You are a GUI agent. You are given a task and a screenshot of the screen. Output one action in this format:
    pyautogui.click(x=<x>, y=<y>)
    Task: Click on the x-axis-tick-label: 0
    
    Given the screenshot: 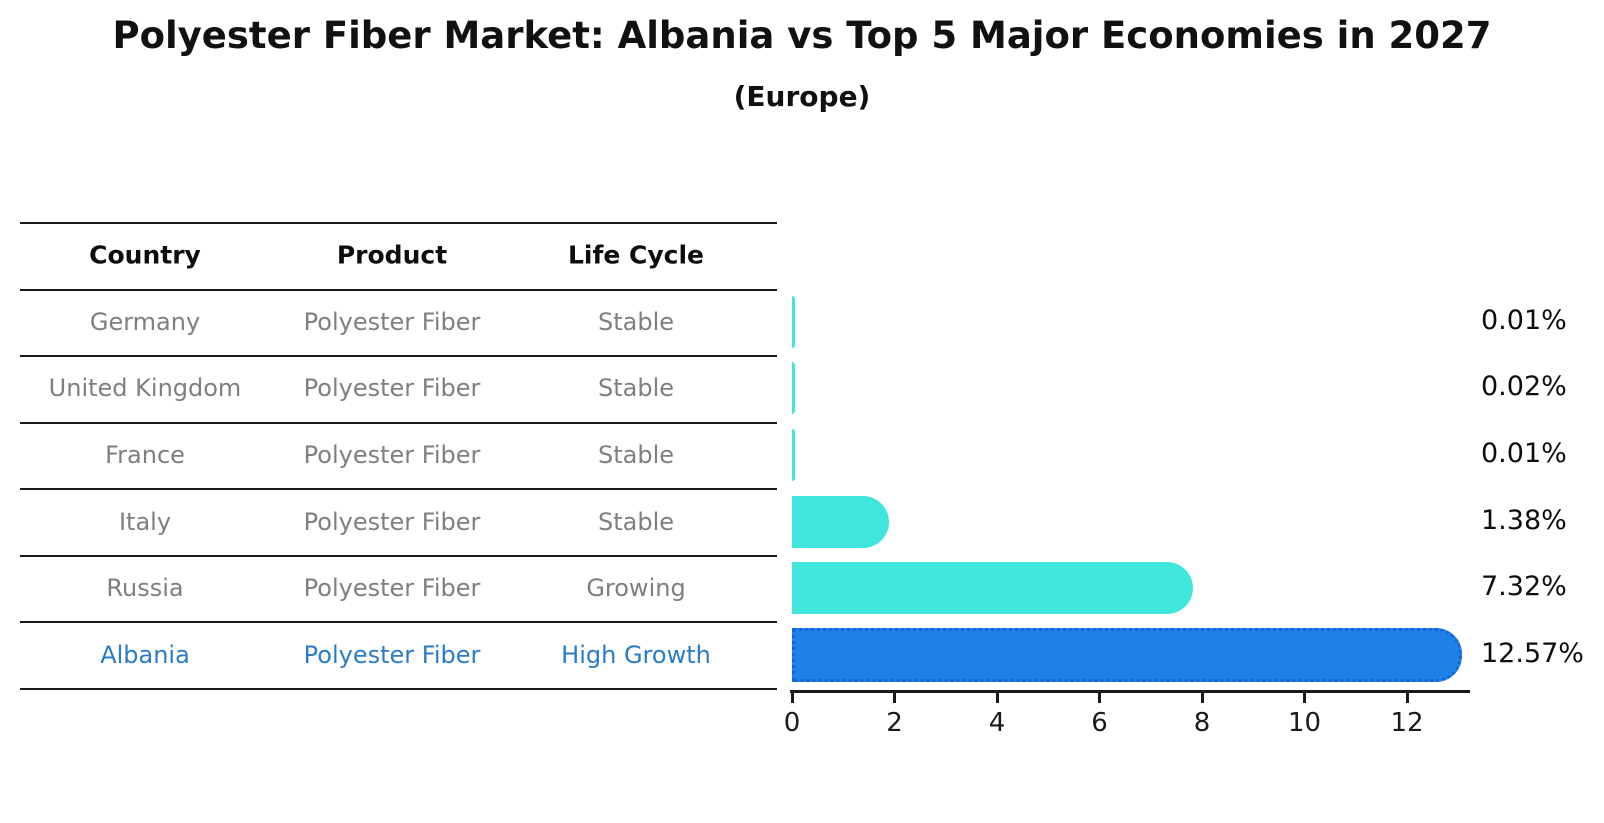 What is the action you would take?
    pyautogui.click(x=792, y=723)
    